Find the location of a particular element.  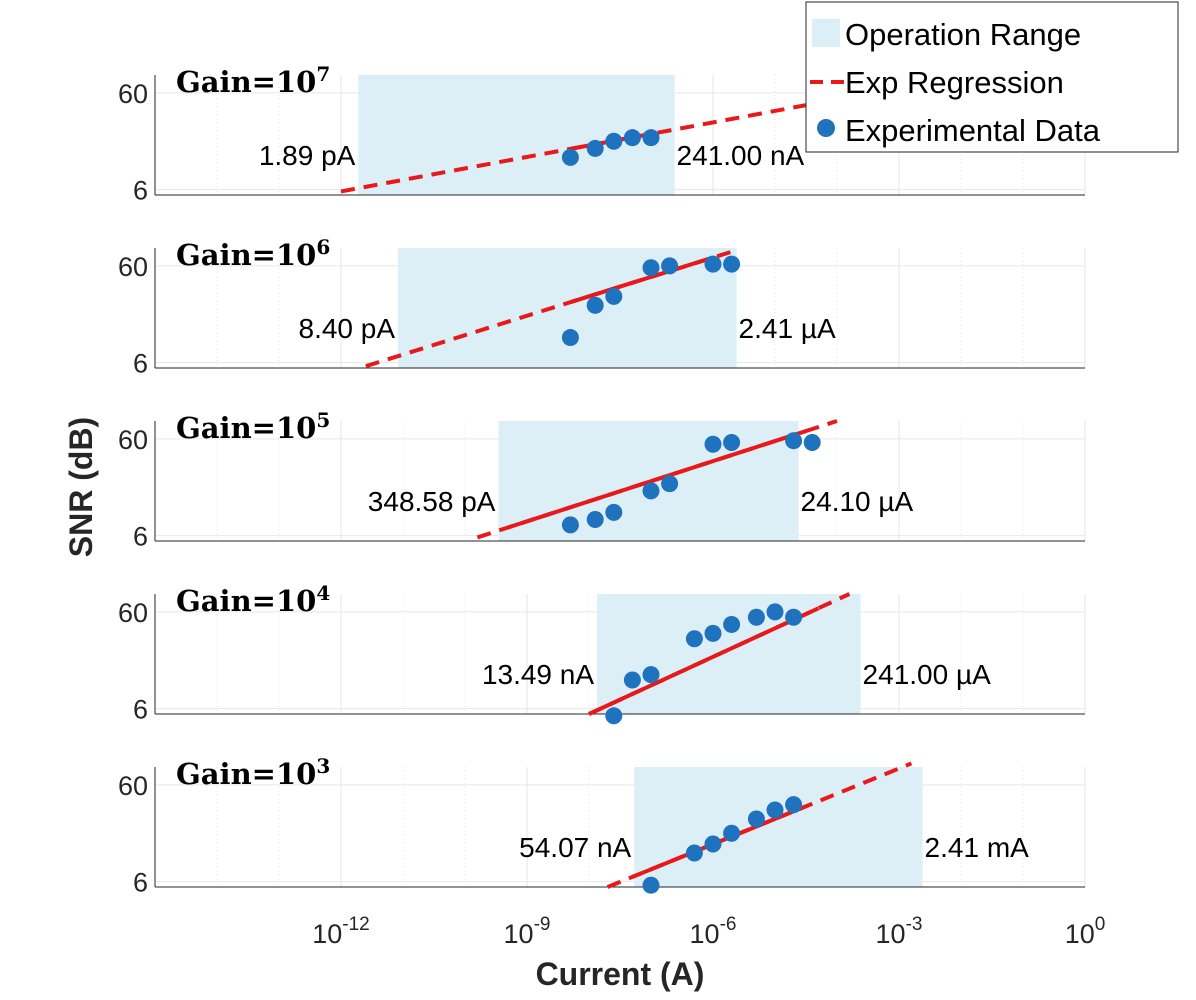

range-low-label: 1.89 pA is located at coordinates (307, 155).